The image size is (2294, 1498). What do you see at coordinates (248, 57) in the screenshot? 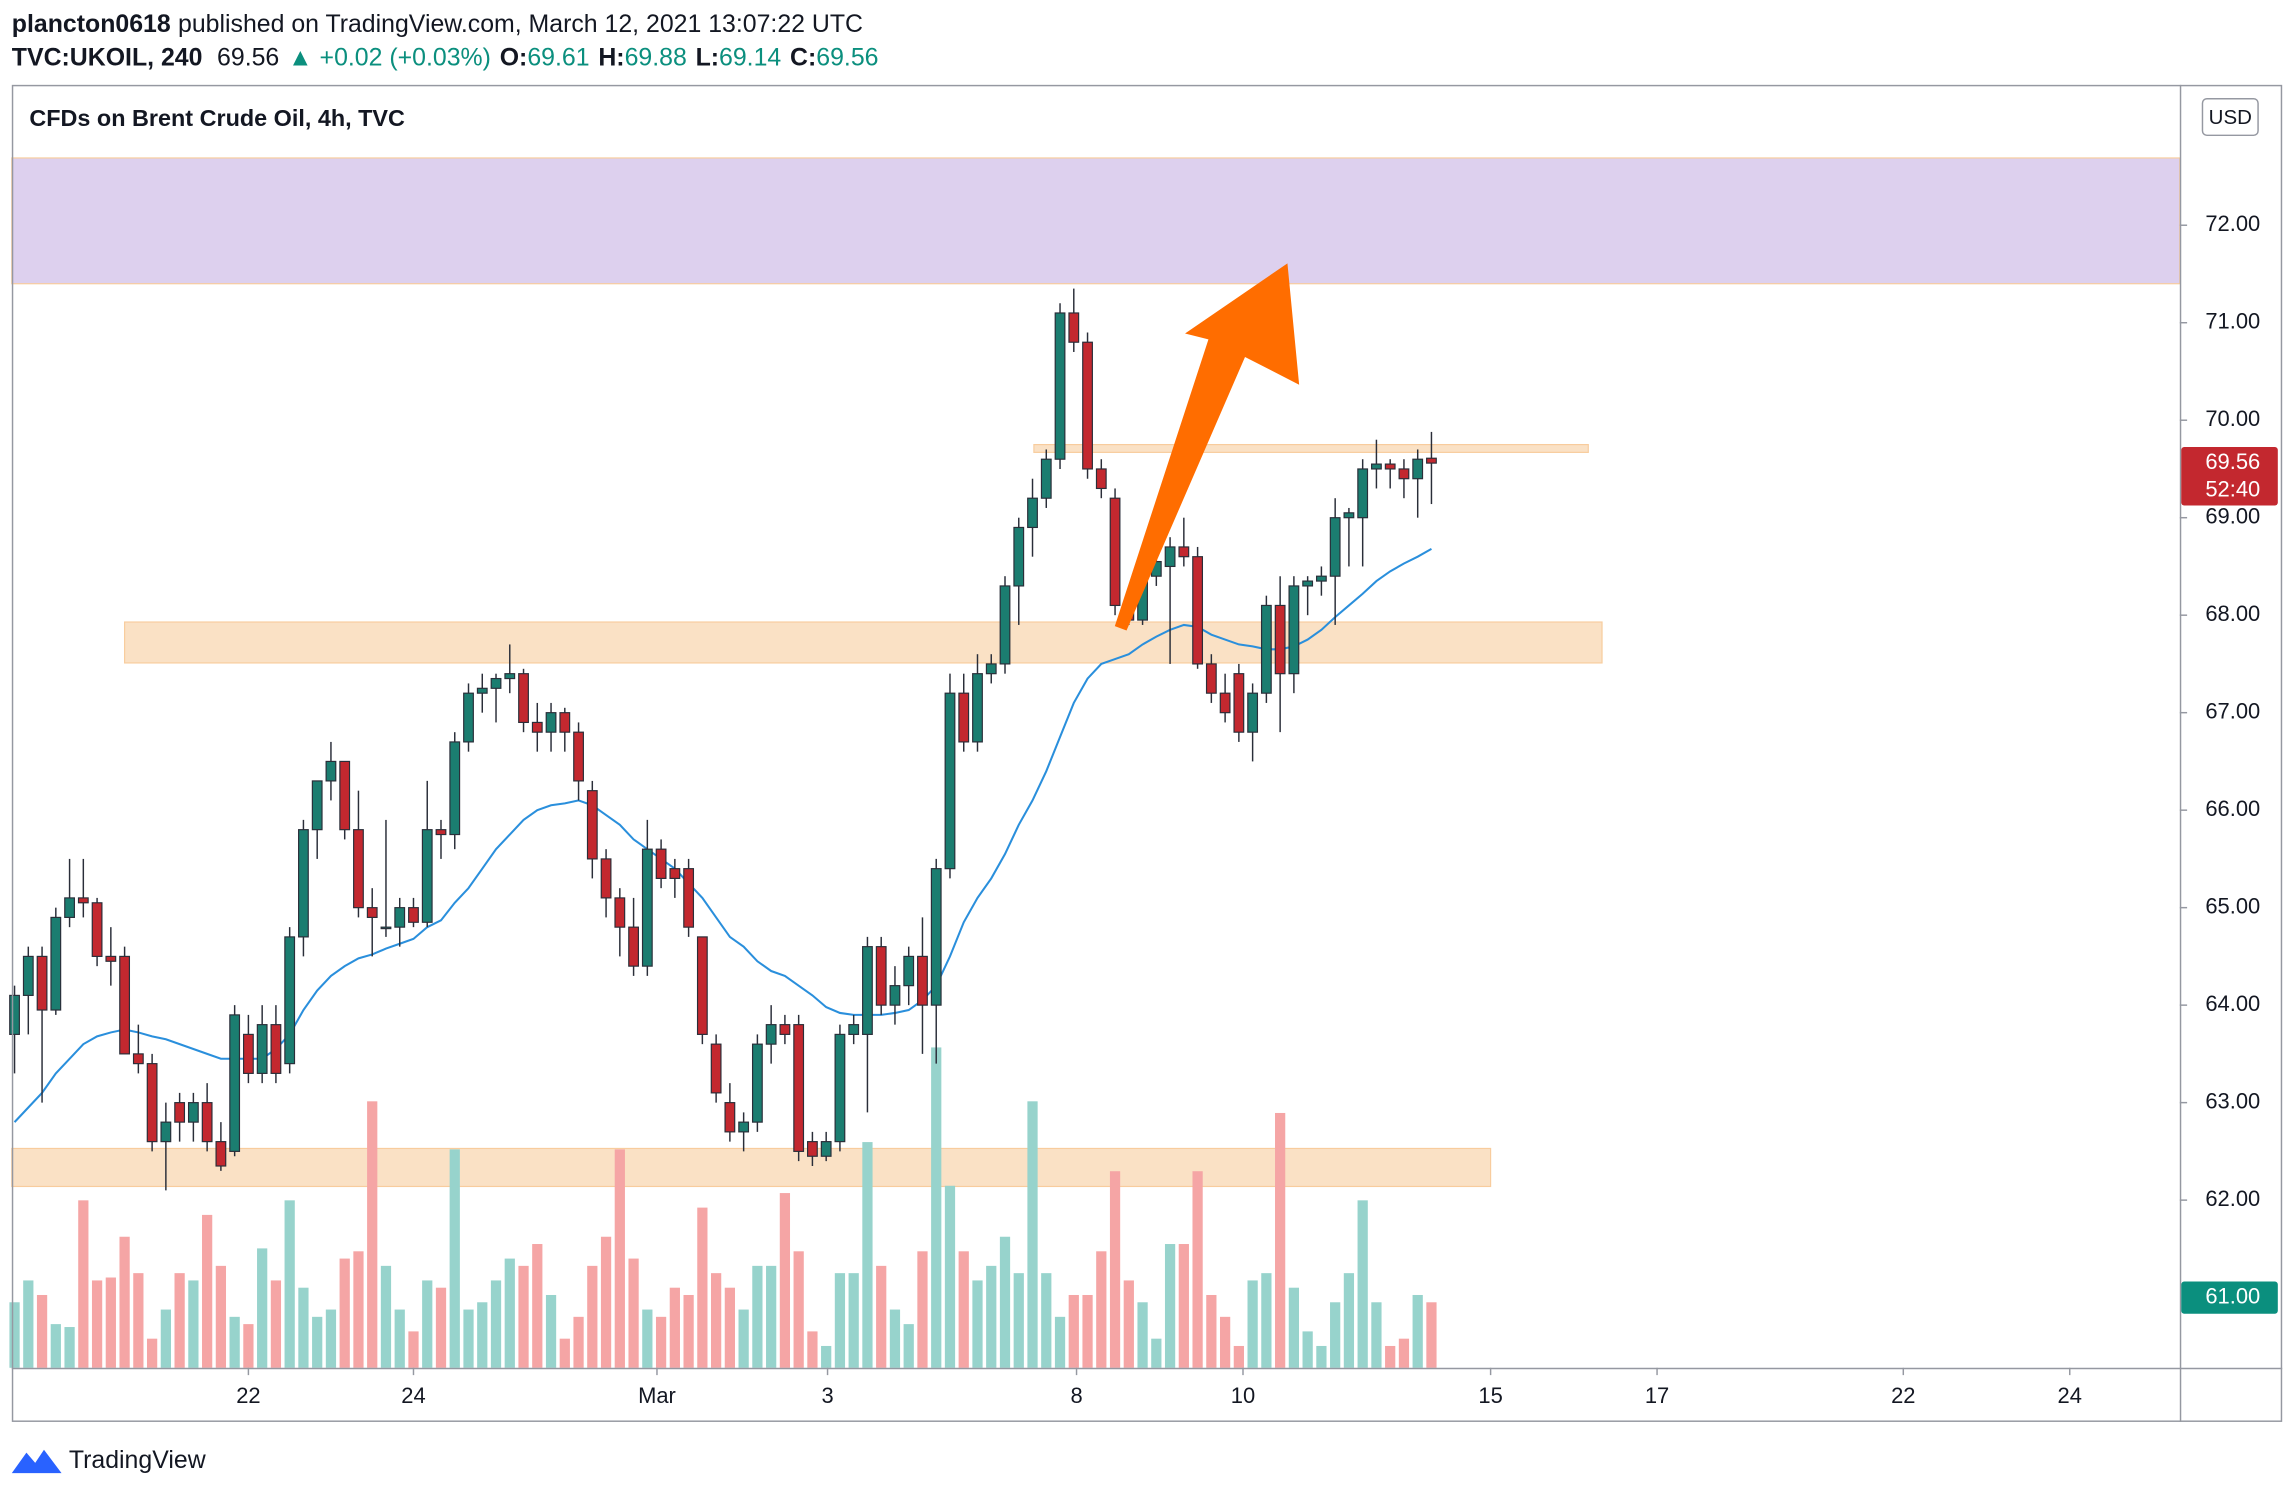
I see `last-price: 69.56` at bounding box center [248, 57].